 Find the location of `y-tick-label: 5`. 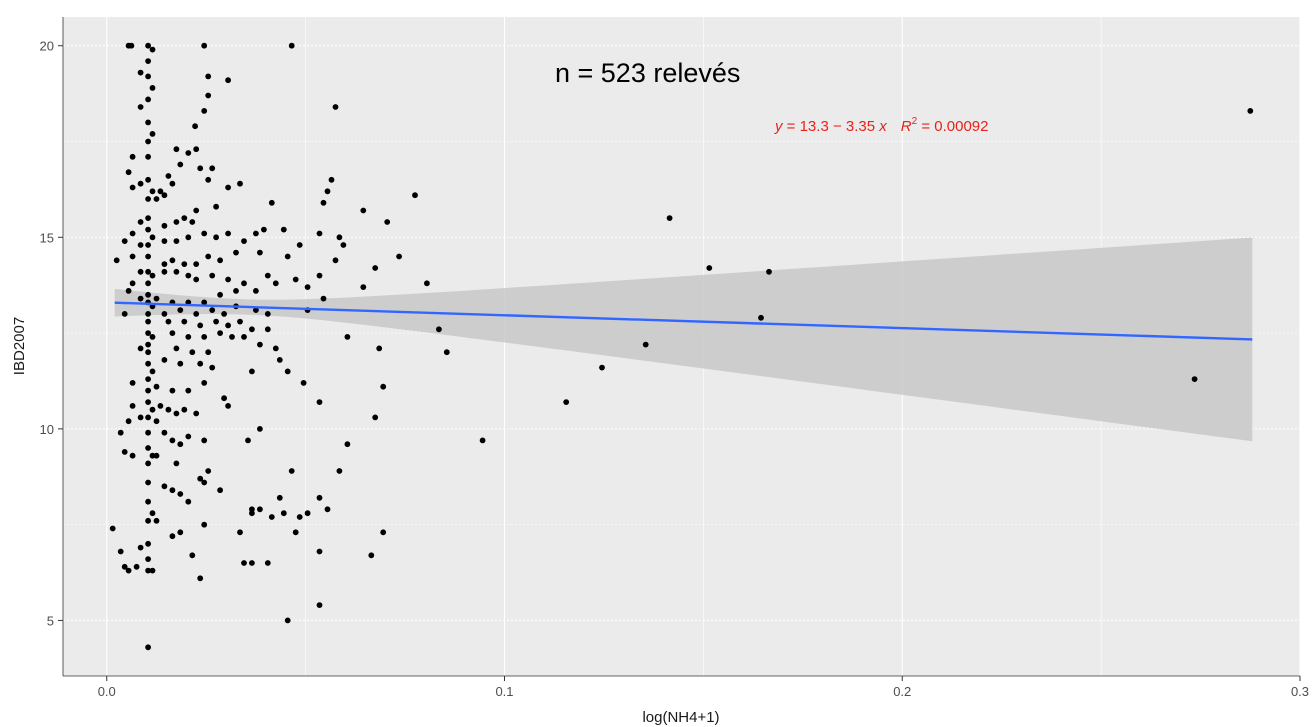

y-tick-label: 5 is located at coordinates (50, 620).